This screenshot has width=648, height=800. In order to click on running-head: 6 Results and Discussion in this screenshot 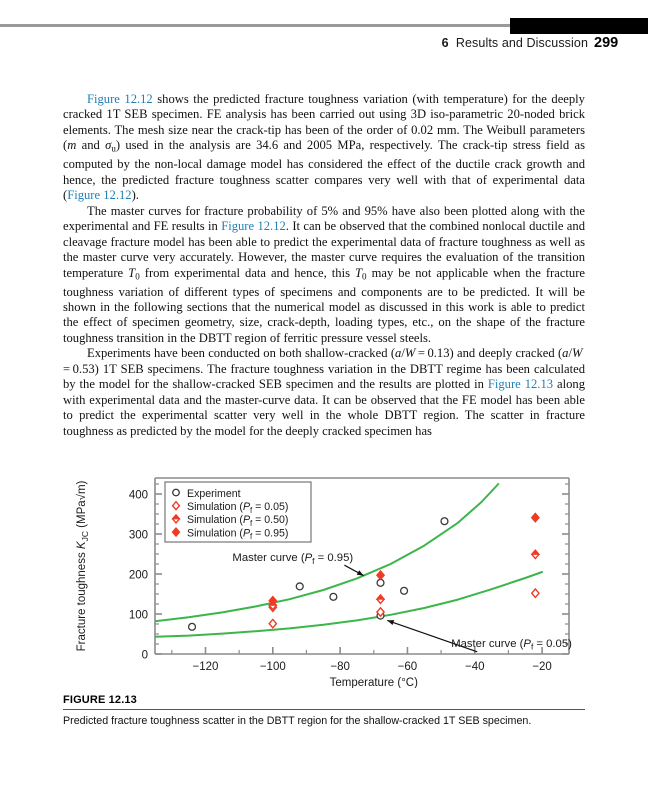, I will do `click(294, 43)`.